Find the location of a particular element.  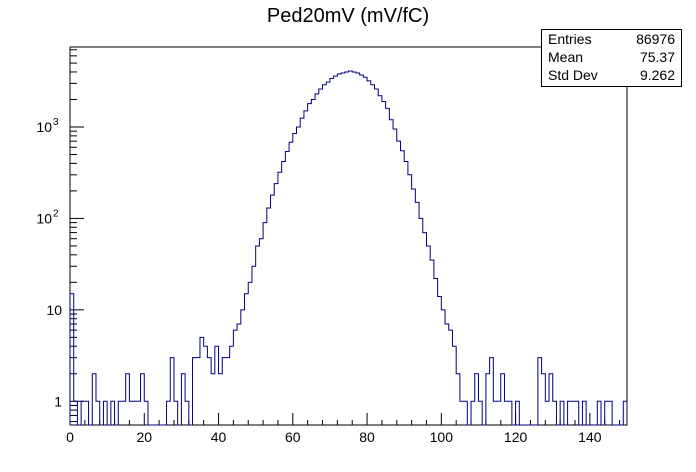

stats-mean-row: Mean 75.37 is located at coordinates (611, 57).